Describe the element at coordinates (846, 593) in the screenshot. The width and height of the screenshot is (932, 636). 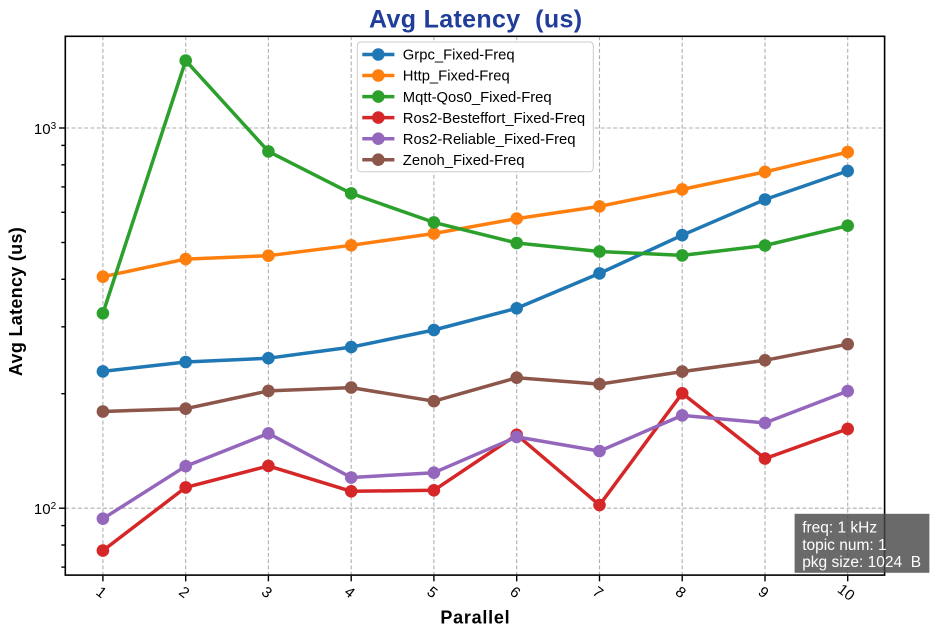
I see `svg-text: 10` at that location.